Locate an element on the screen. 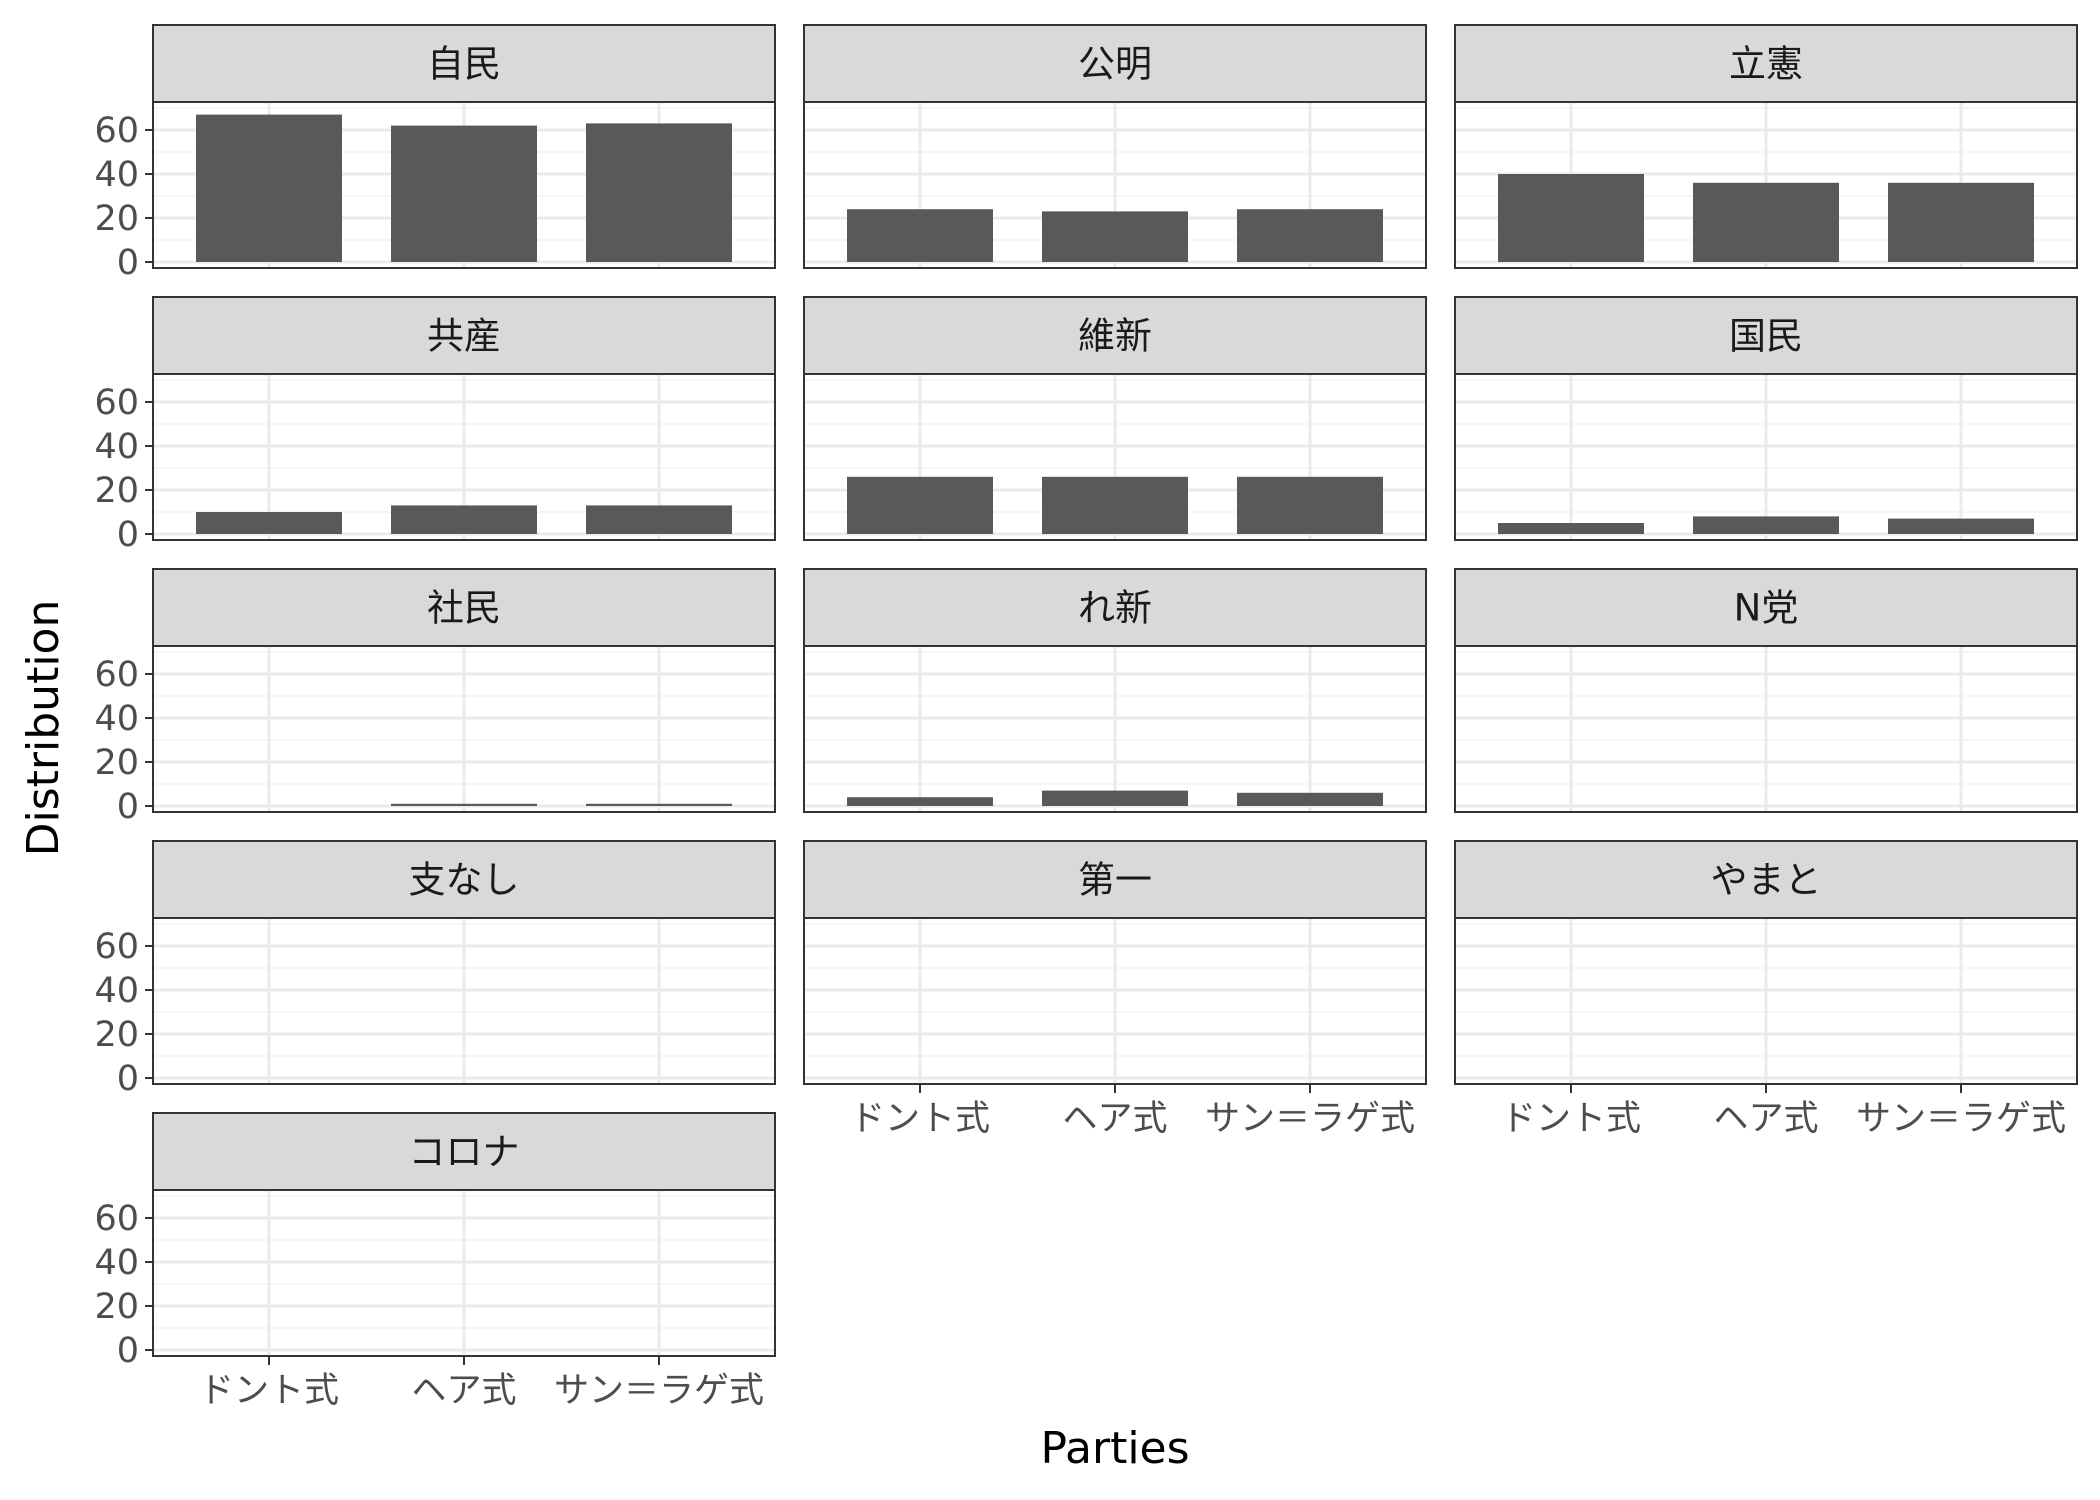 This screenshot has height=1500, width=2100. facet-panel: 立憲 is located at coordinates (1766, 146).